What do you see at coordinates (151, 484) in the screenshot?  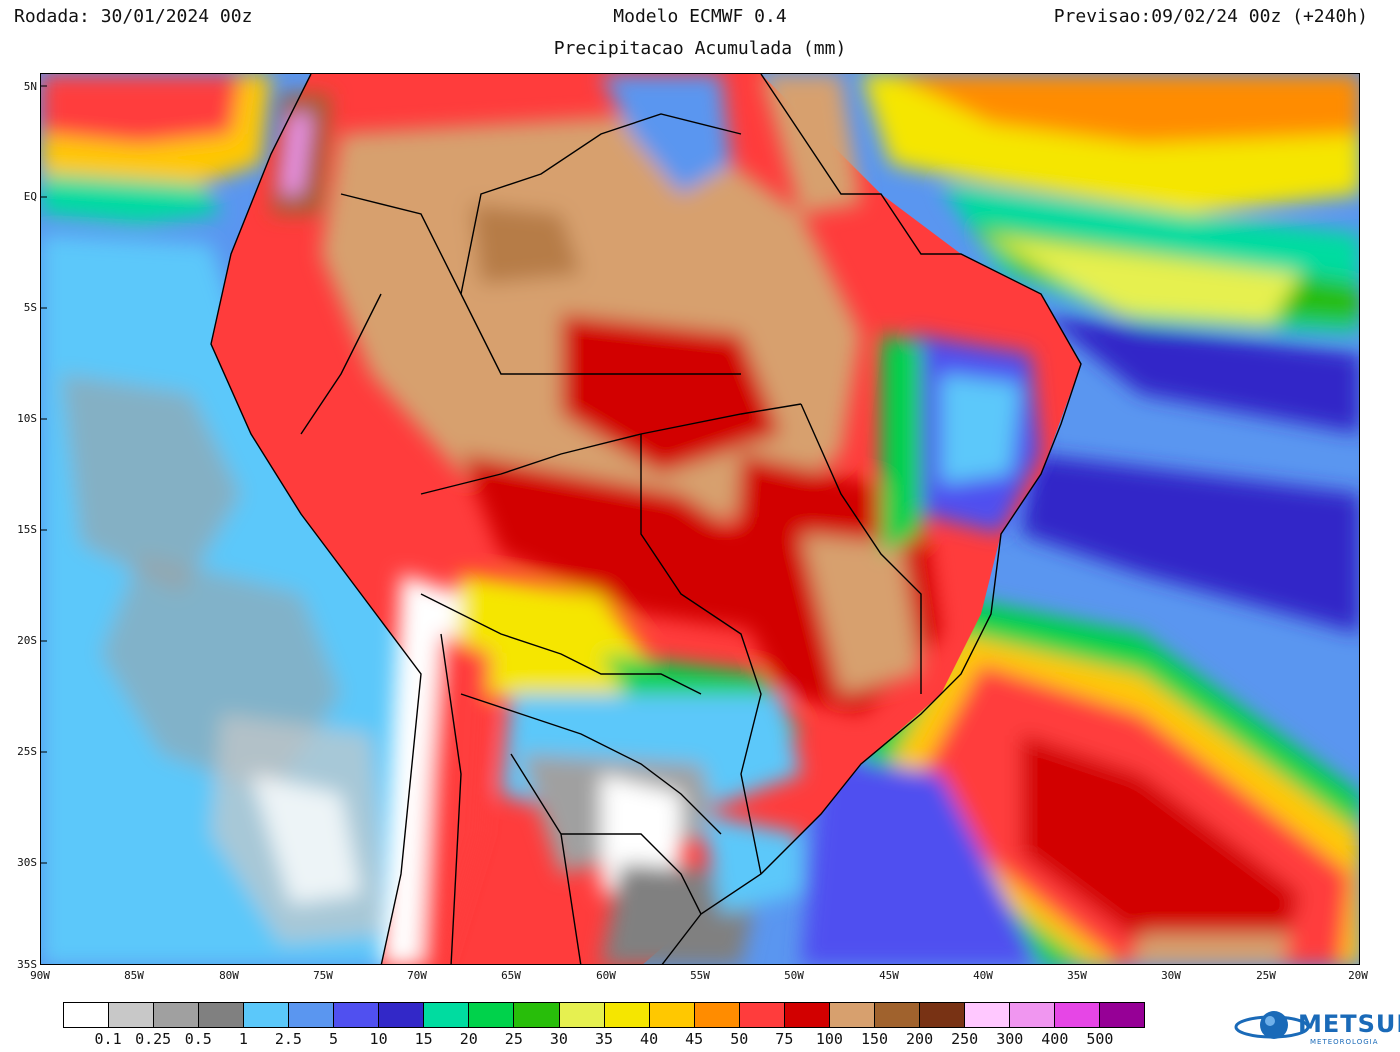 I see `pacific-gray-patches` at bounding box center [151, 484].